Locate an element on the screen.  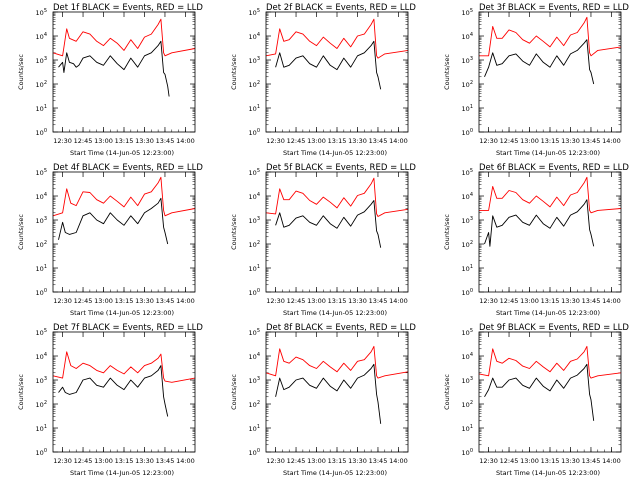
chart-title: Det 4f BLACK = Events, RED = LLD is located at coordinates (128, 168).